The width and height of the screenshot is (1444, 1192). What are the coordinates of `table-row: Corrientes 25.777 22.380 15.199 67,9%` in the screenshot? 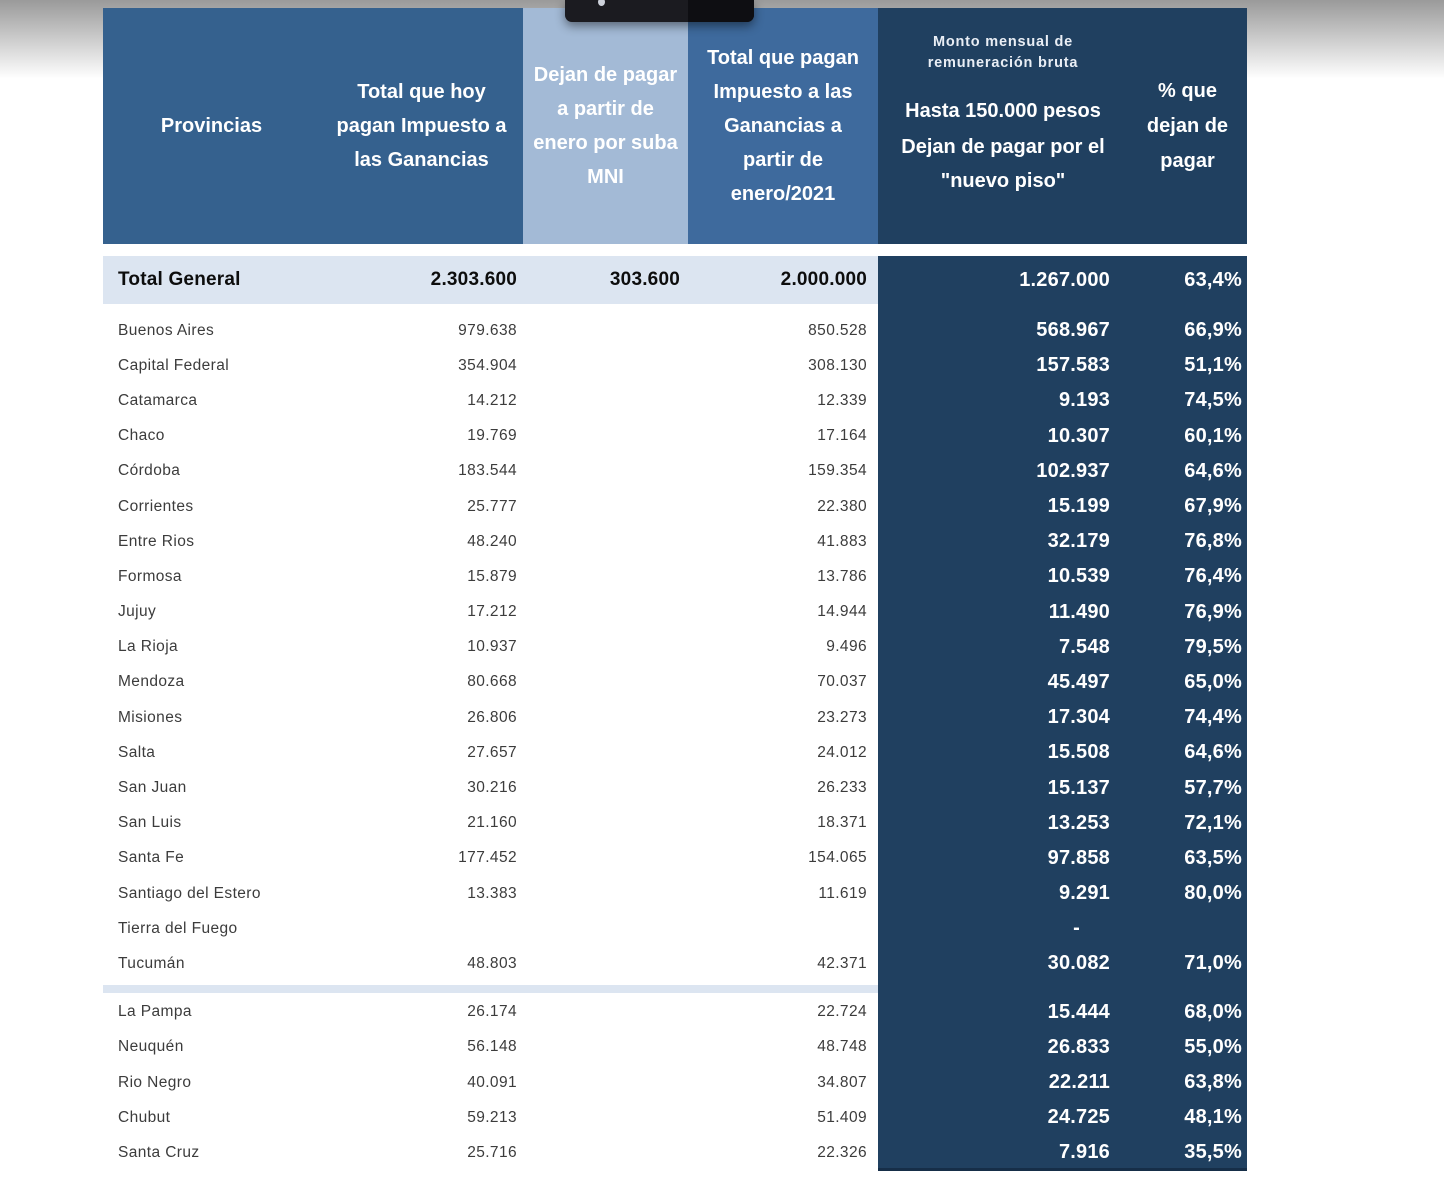 It's located at (675, 506).